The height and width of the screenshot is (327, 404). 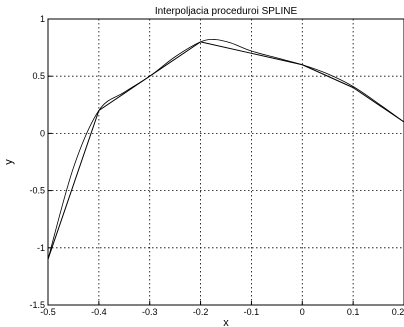 What do you see at coordinates (226, 322) in the screenshot?
I see `x-axis-label: x` at bounding box center [226, 322].